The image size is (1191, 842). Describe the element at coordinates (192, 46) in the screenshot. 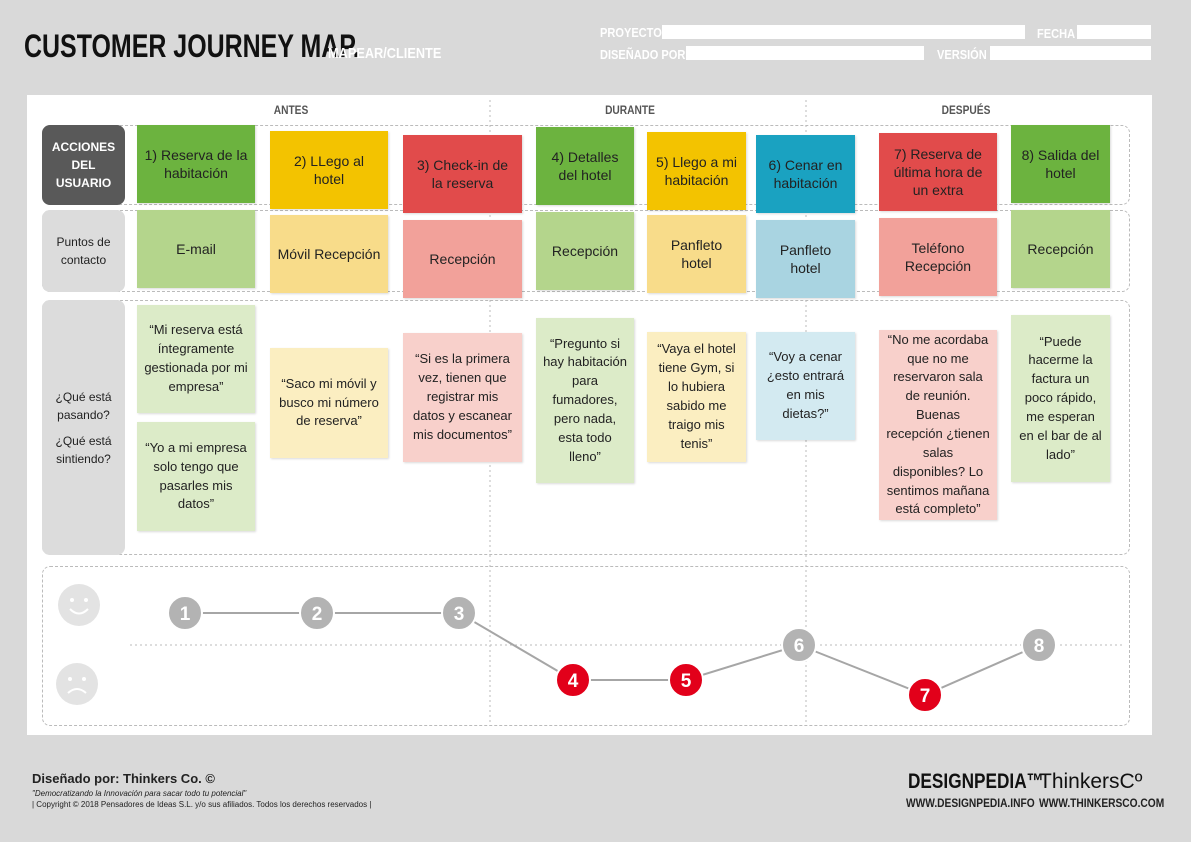

I see `title: CUSTOMER JOURNEY MAP.` at that location.